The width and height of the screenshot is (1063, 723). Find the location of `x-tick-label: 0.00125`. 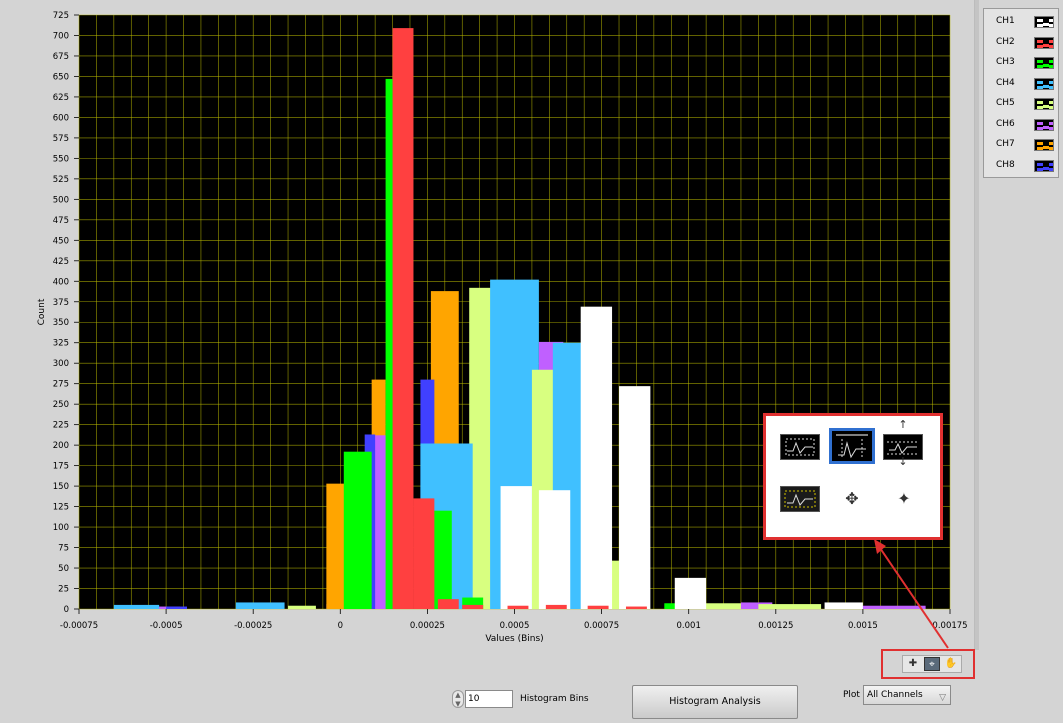

x-tick-label: 0.00125 is located at coordinates (775, 626).